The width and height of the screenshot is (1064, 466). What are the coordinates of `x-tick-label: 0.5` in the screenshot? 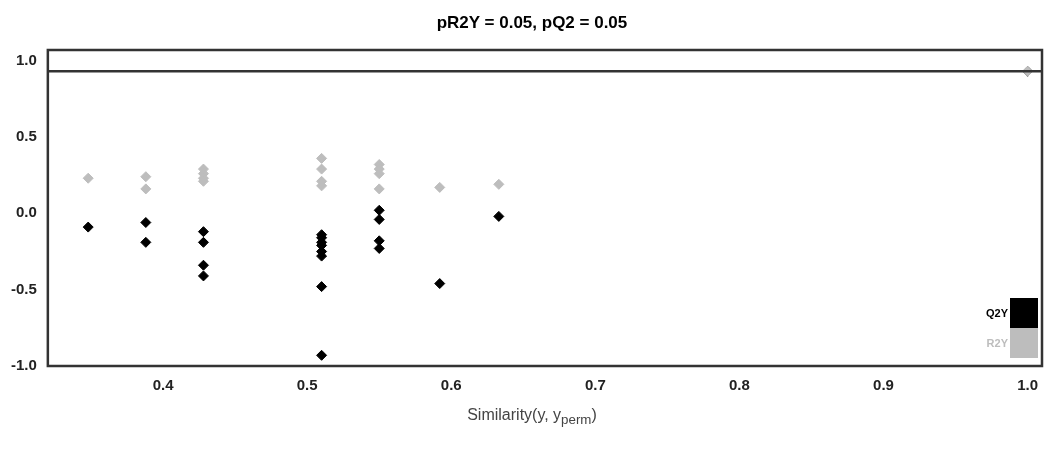 It's located at (307, 385).